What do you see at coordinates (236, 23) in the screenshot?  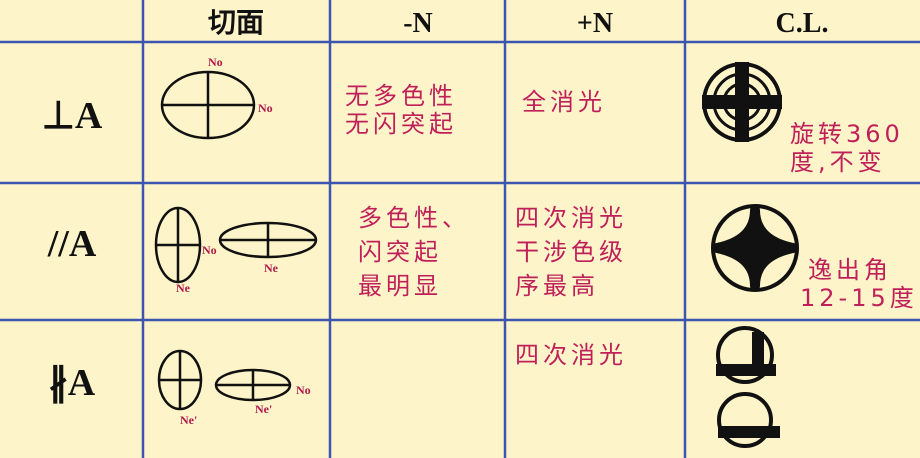 I see `header-cell: 切面` at bounding box center [236, 23].